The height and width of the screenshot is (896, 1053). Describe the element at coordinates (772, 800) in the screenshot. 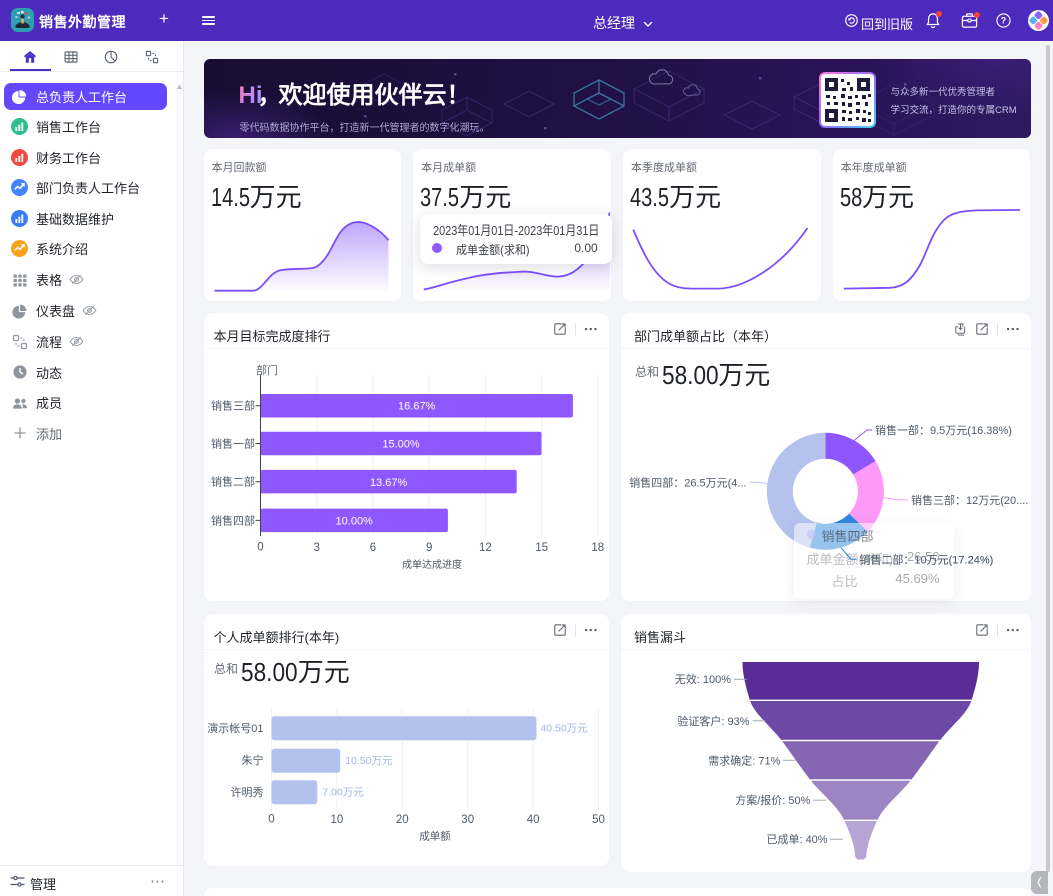

I see `svg-text: 方案/报价: 50%` at that location.